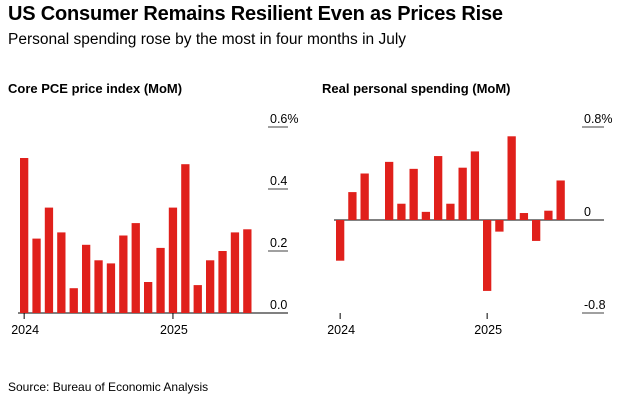 The height and width of the screenshot is (403, 620). I want to click on y-tick-label: 0.2, so click(278, 243).